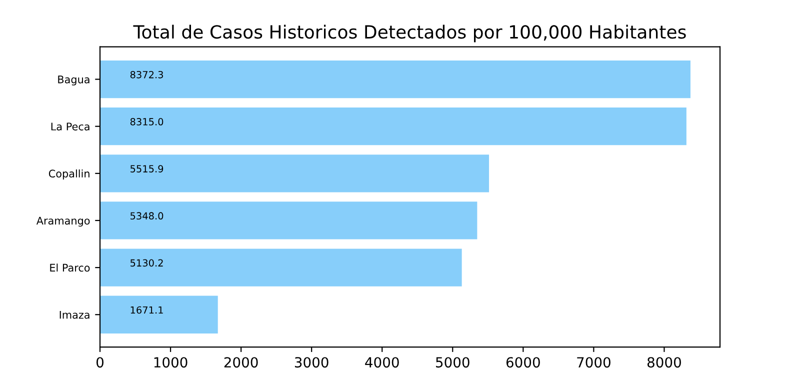 This screenshot has height=390, width=800. I want to click on data-label: 5515.9, so click(147, 168).